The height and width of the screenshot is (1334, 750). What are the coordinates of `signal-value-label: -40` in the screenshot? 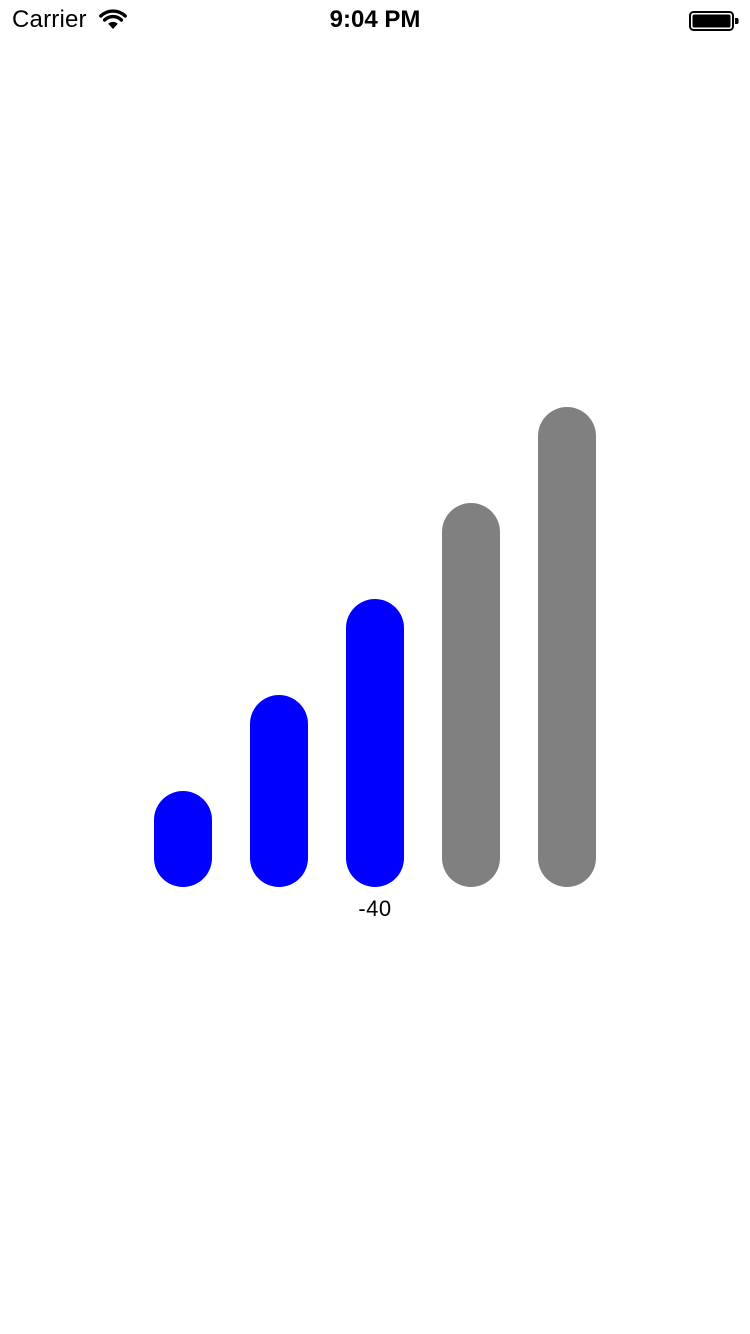 It's located at (375, 908).